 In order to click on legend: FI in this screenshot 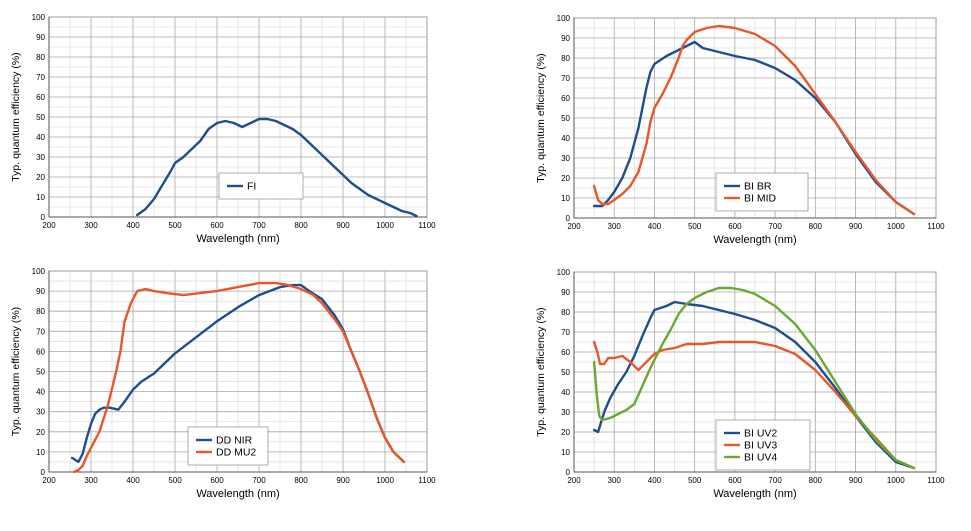, I will do `click(261, 186)`.